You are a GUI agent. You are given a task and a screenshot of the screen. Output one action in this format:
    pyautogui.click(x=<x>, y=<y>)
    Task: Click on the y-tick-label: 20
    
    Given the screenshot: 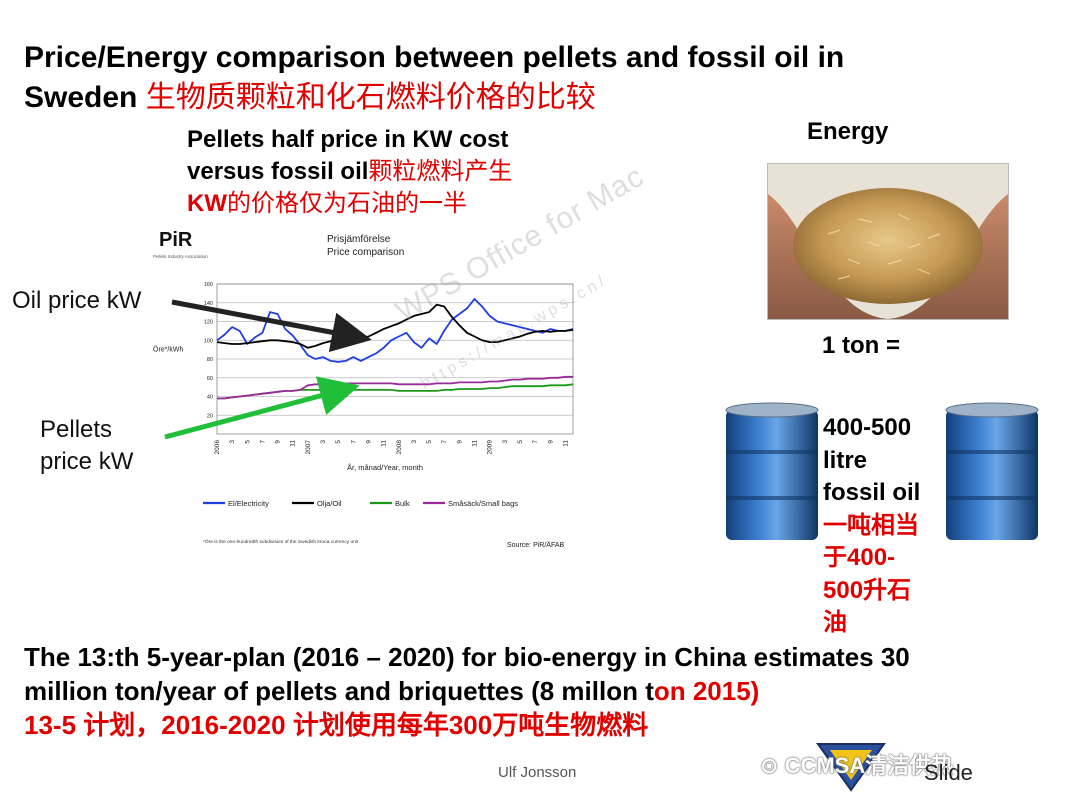 What is the action you would take?
    pyautogui.click(x=210, y=416)
    